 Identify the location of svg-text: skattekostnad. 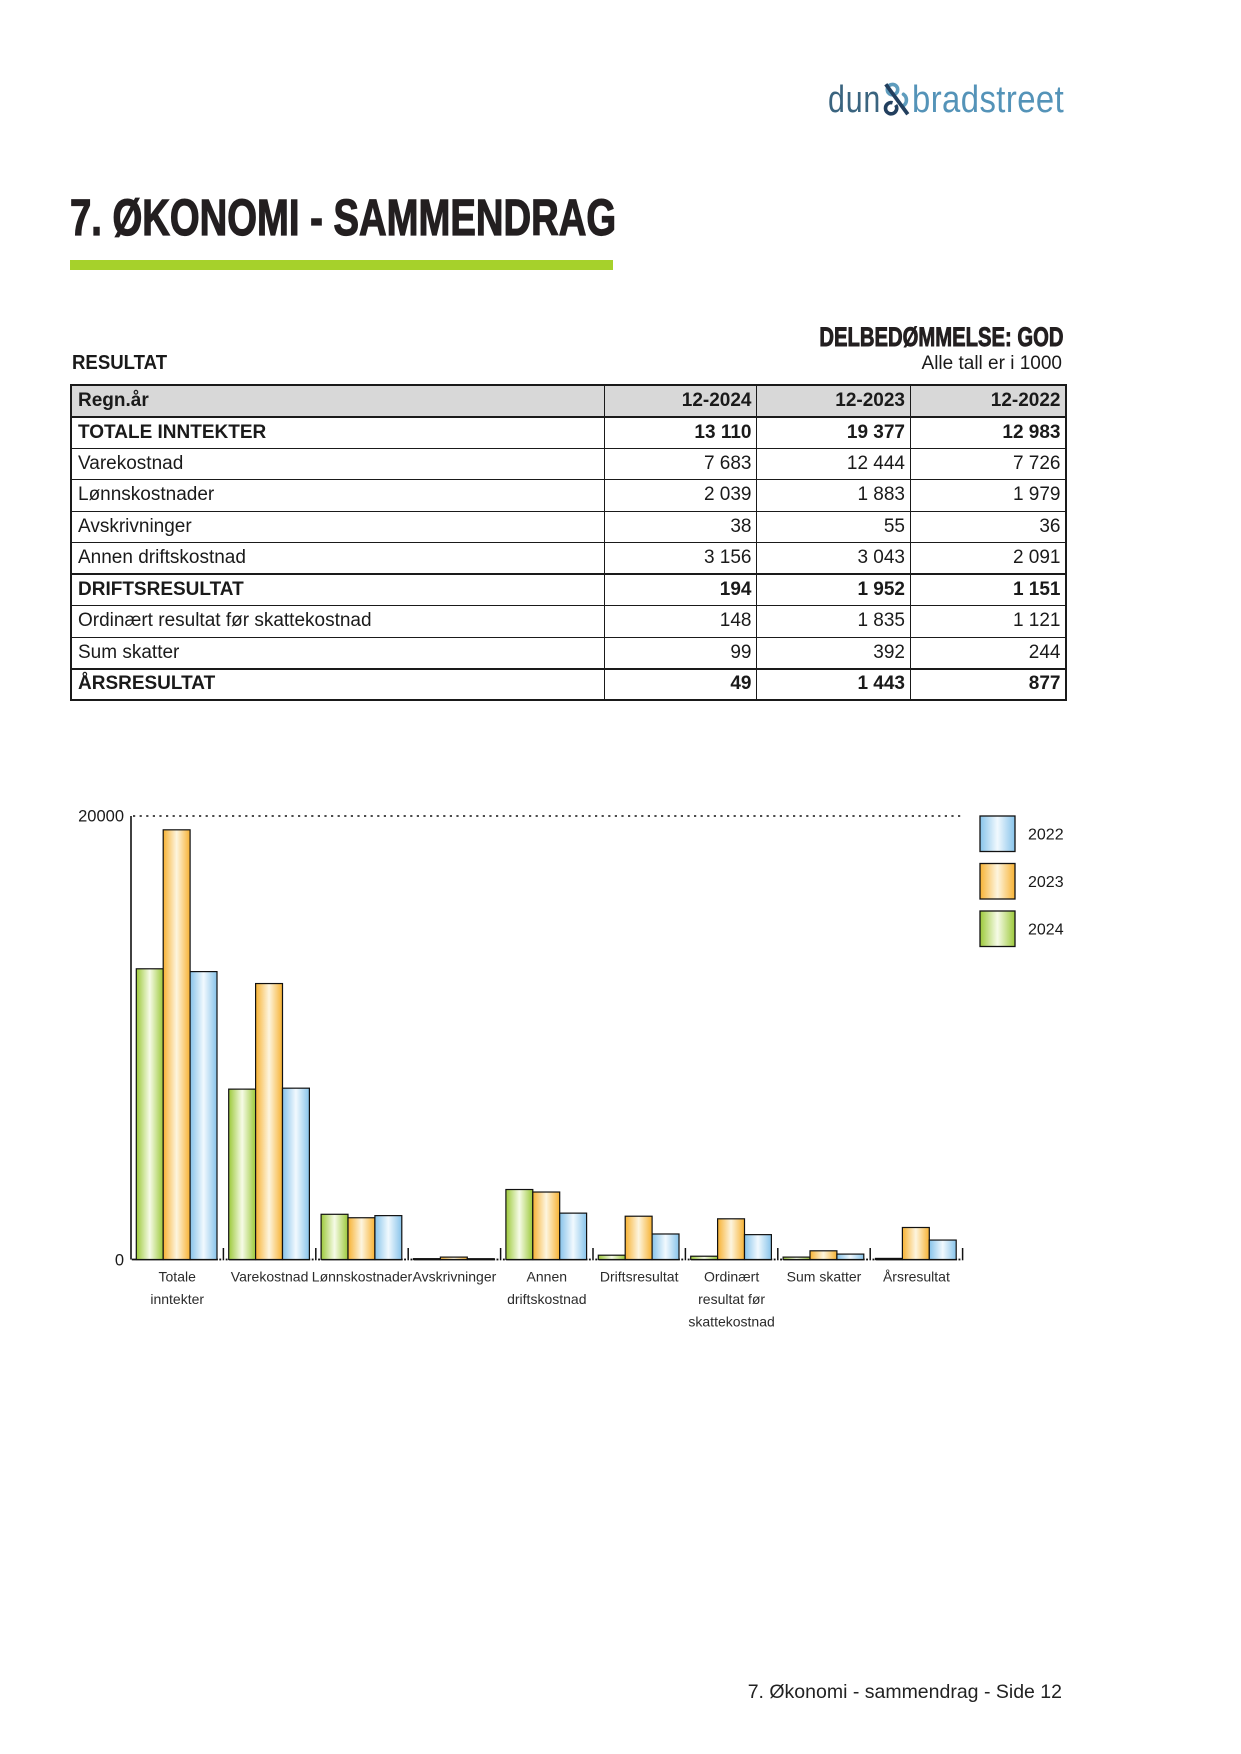
(731, 1322).